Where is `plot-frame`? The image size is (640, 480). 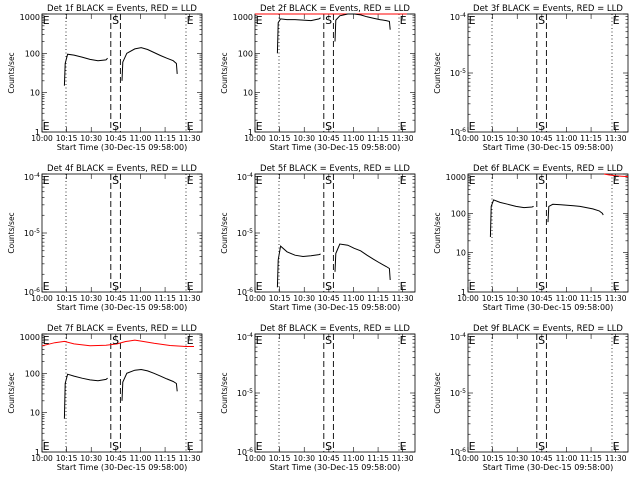
plot-frame is located at coordinates (122, 73).